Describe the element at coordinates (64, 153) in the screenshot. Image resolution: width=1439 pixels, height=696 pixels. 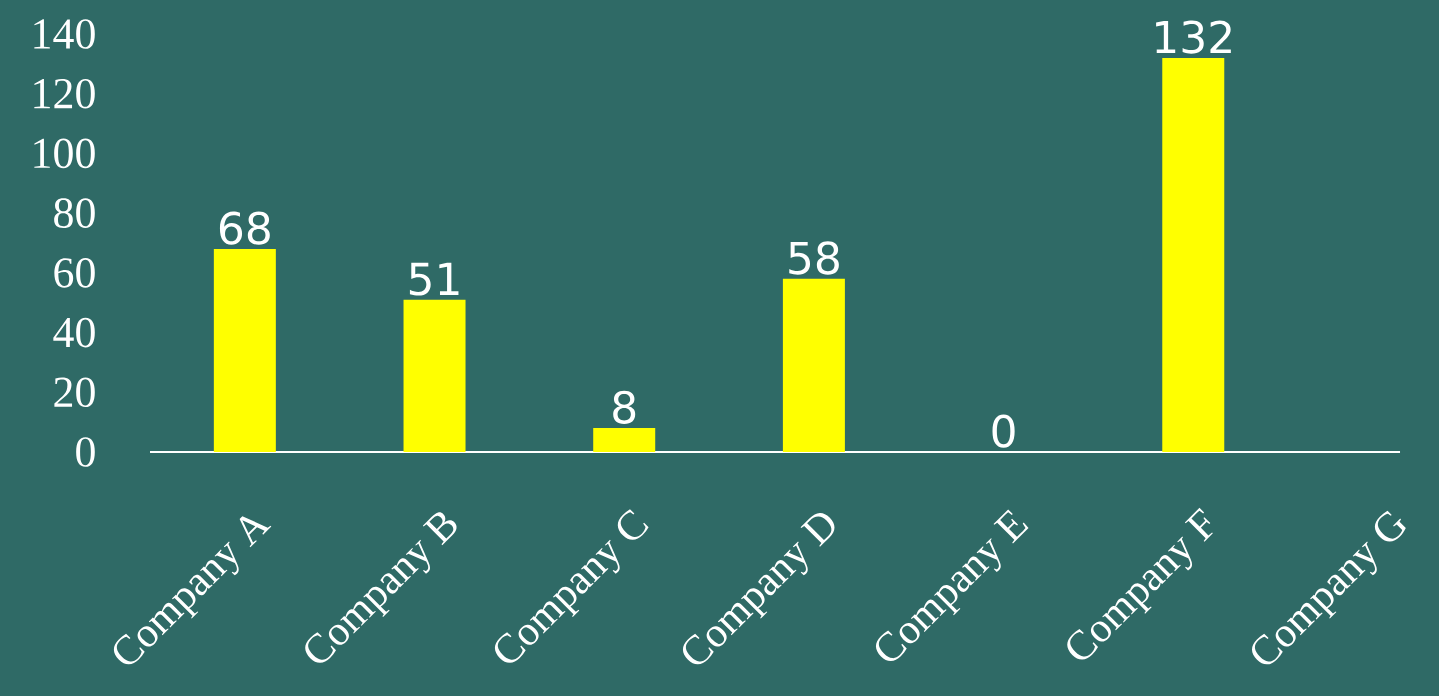
I see `y-tick-label: 100` at that location.